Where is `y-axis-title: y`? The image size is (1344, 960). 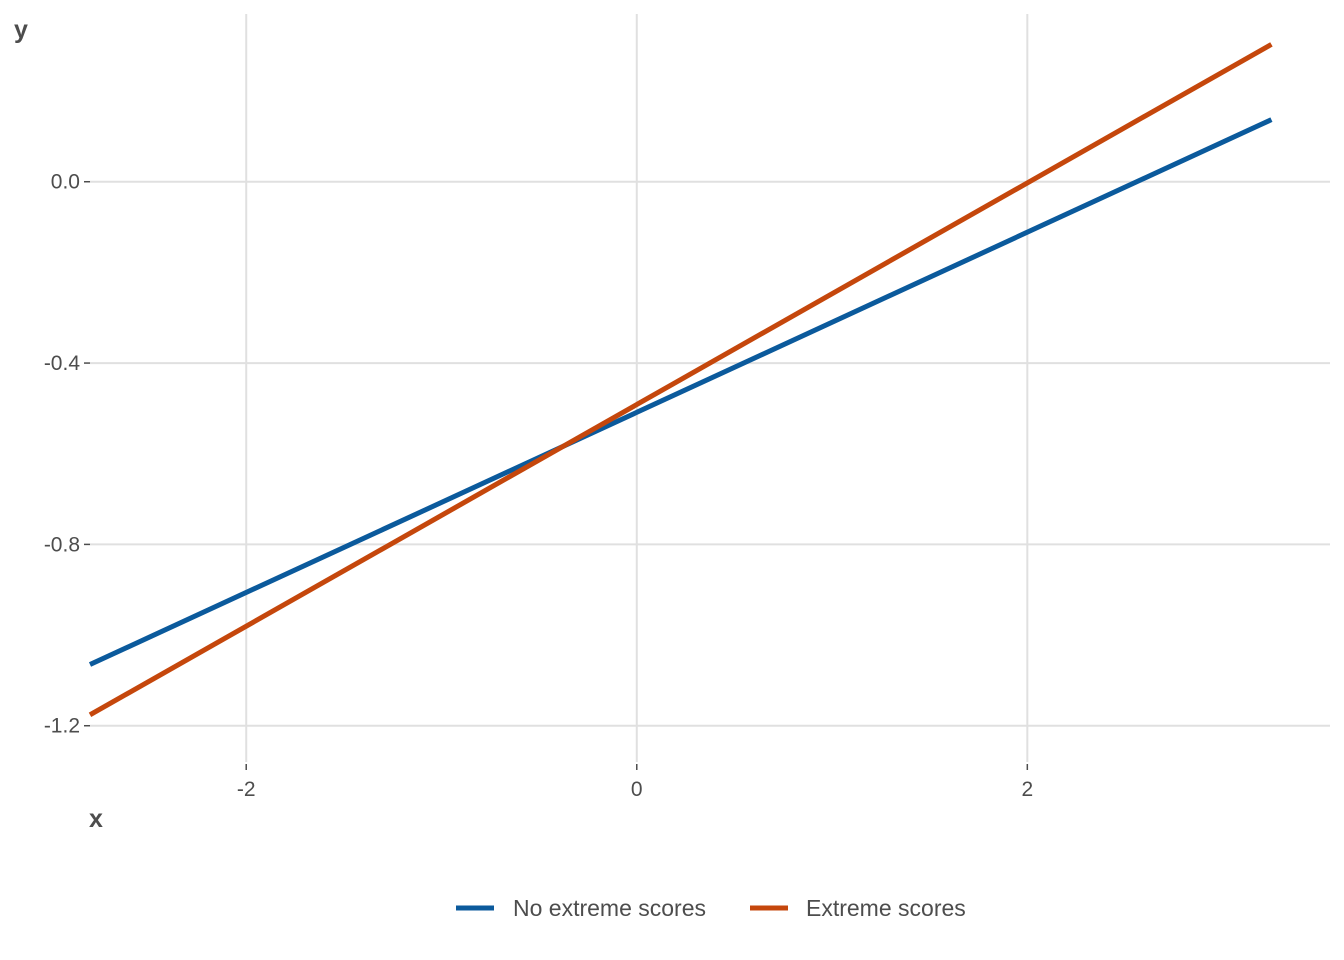 y-axis-title: y is located at coordinates (21, 30).